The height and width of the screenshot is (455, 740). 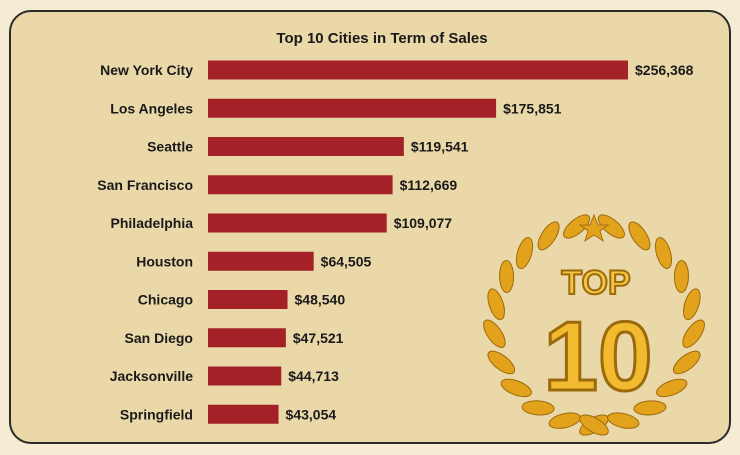 I want to click on category-label: Los Angeles, so click(x=151, y=108).